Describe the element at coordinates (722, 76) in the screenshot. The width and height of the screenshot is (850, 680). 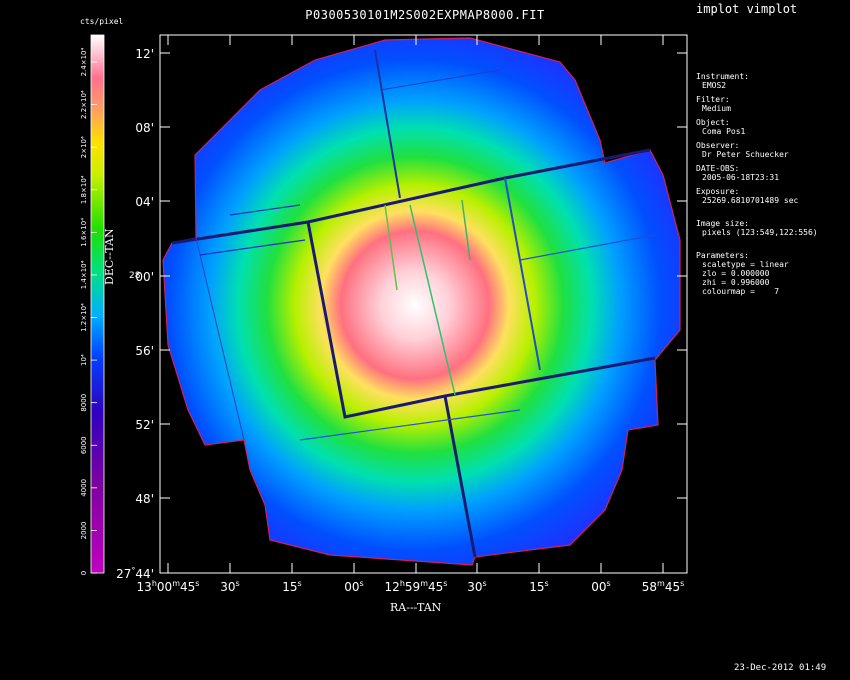
I see `instrument-label: Instrument:` at that location.